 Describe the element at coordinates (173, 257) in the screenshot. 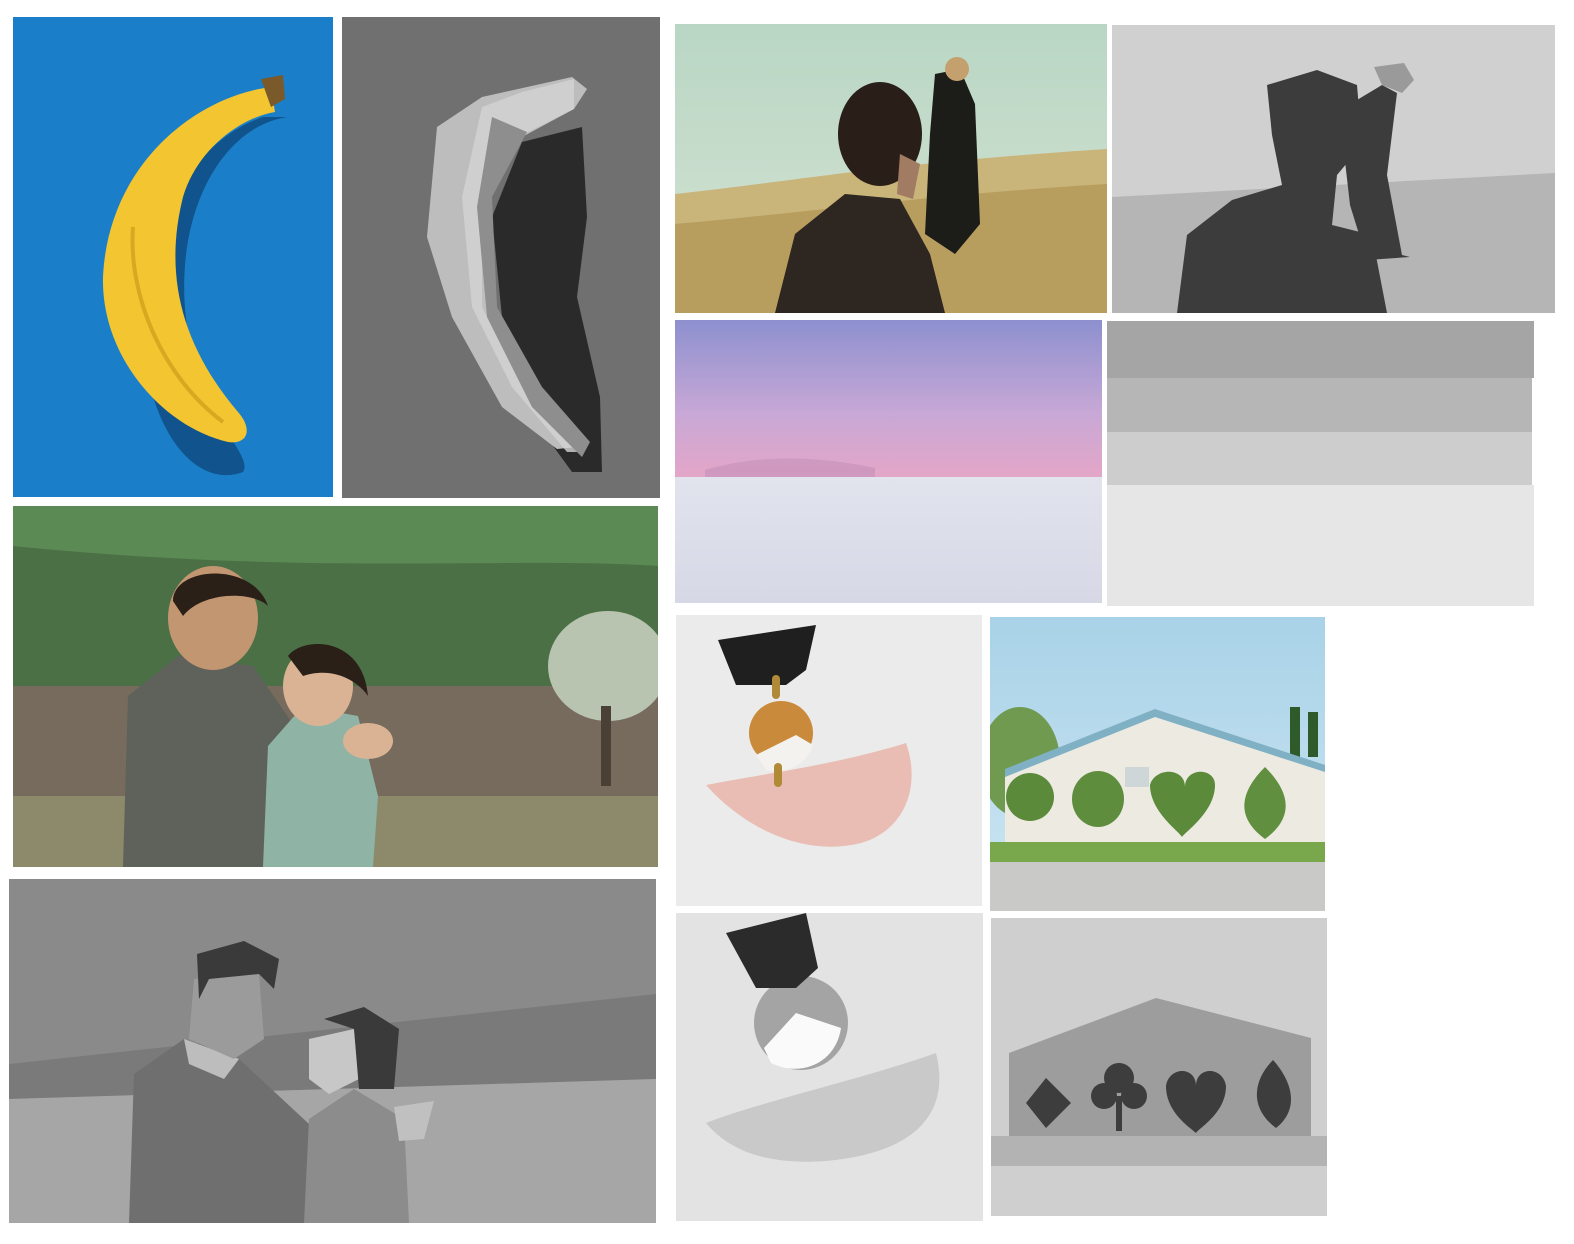

I see `banana-photo` at that location.